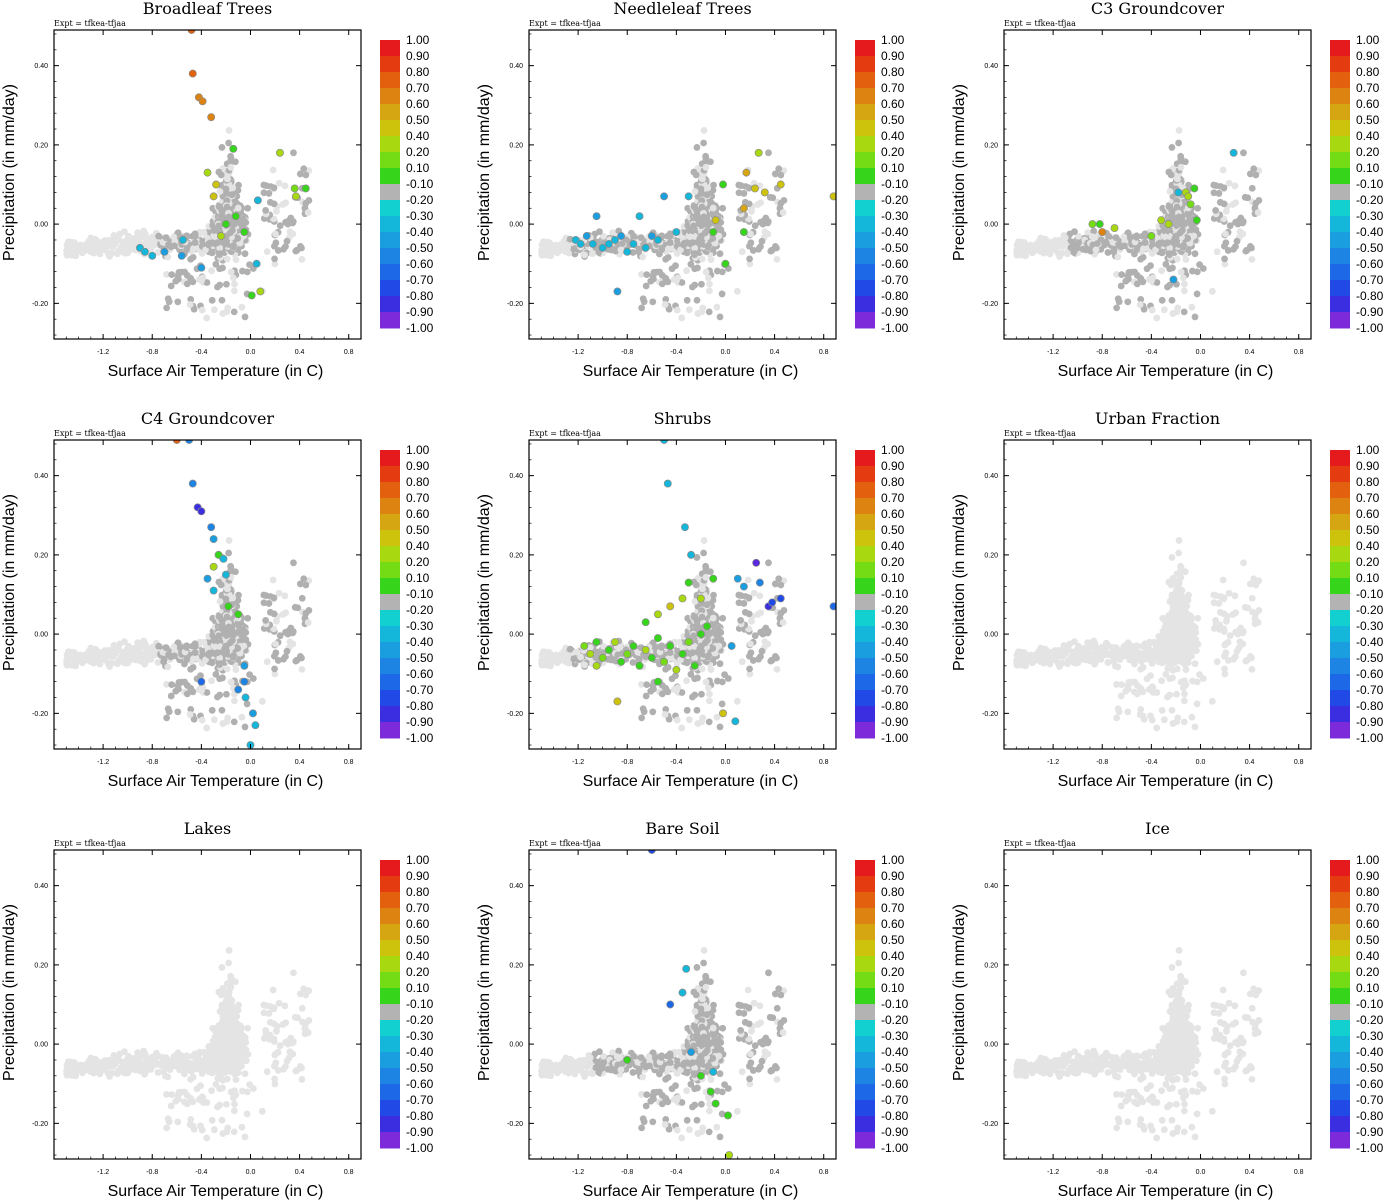  I want to click on y-tick-label: 0.20, so click(41, 555).